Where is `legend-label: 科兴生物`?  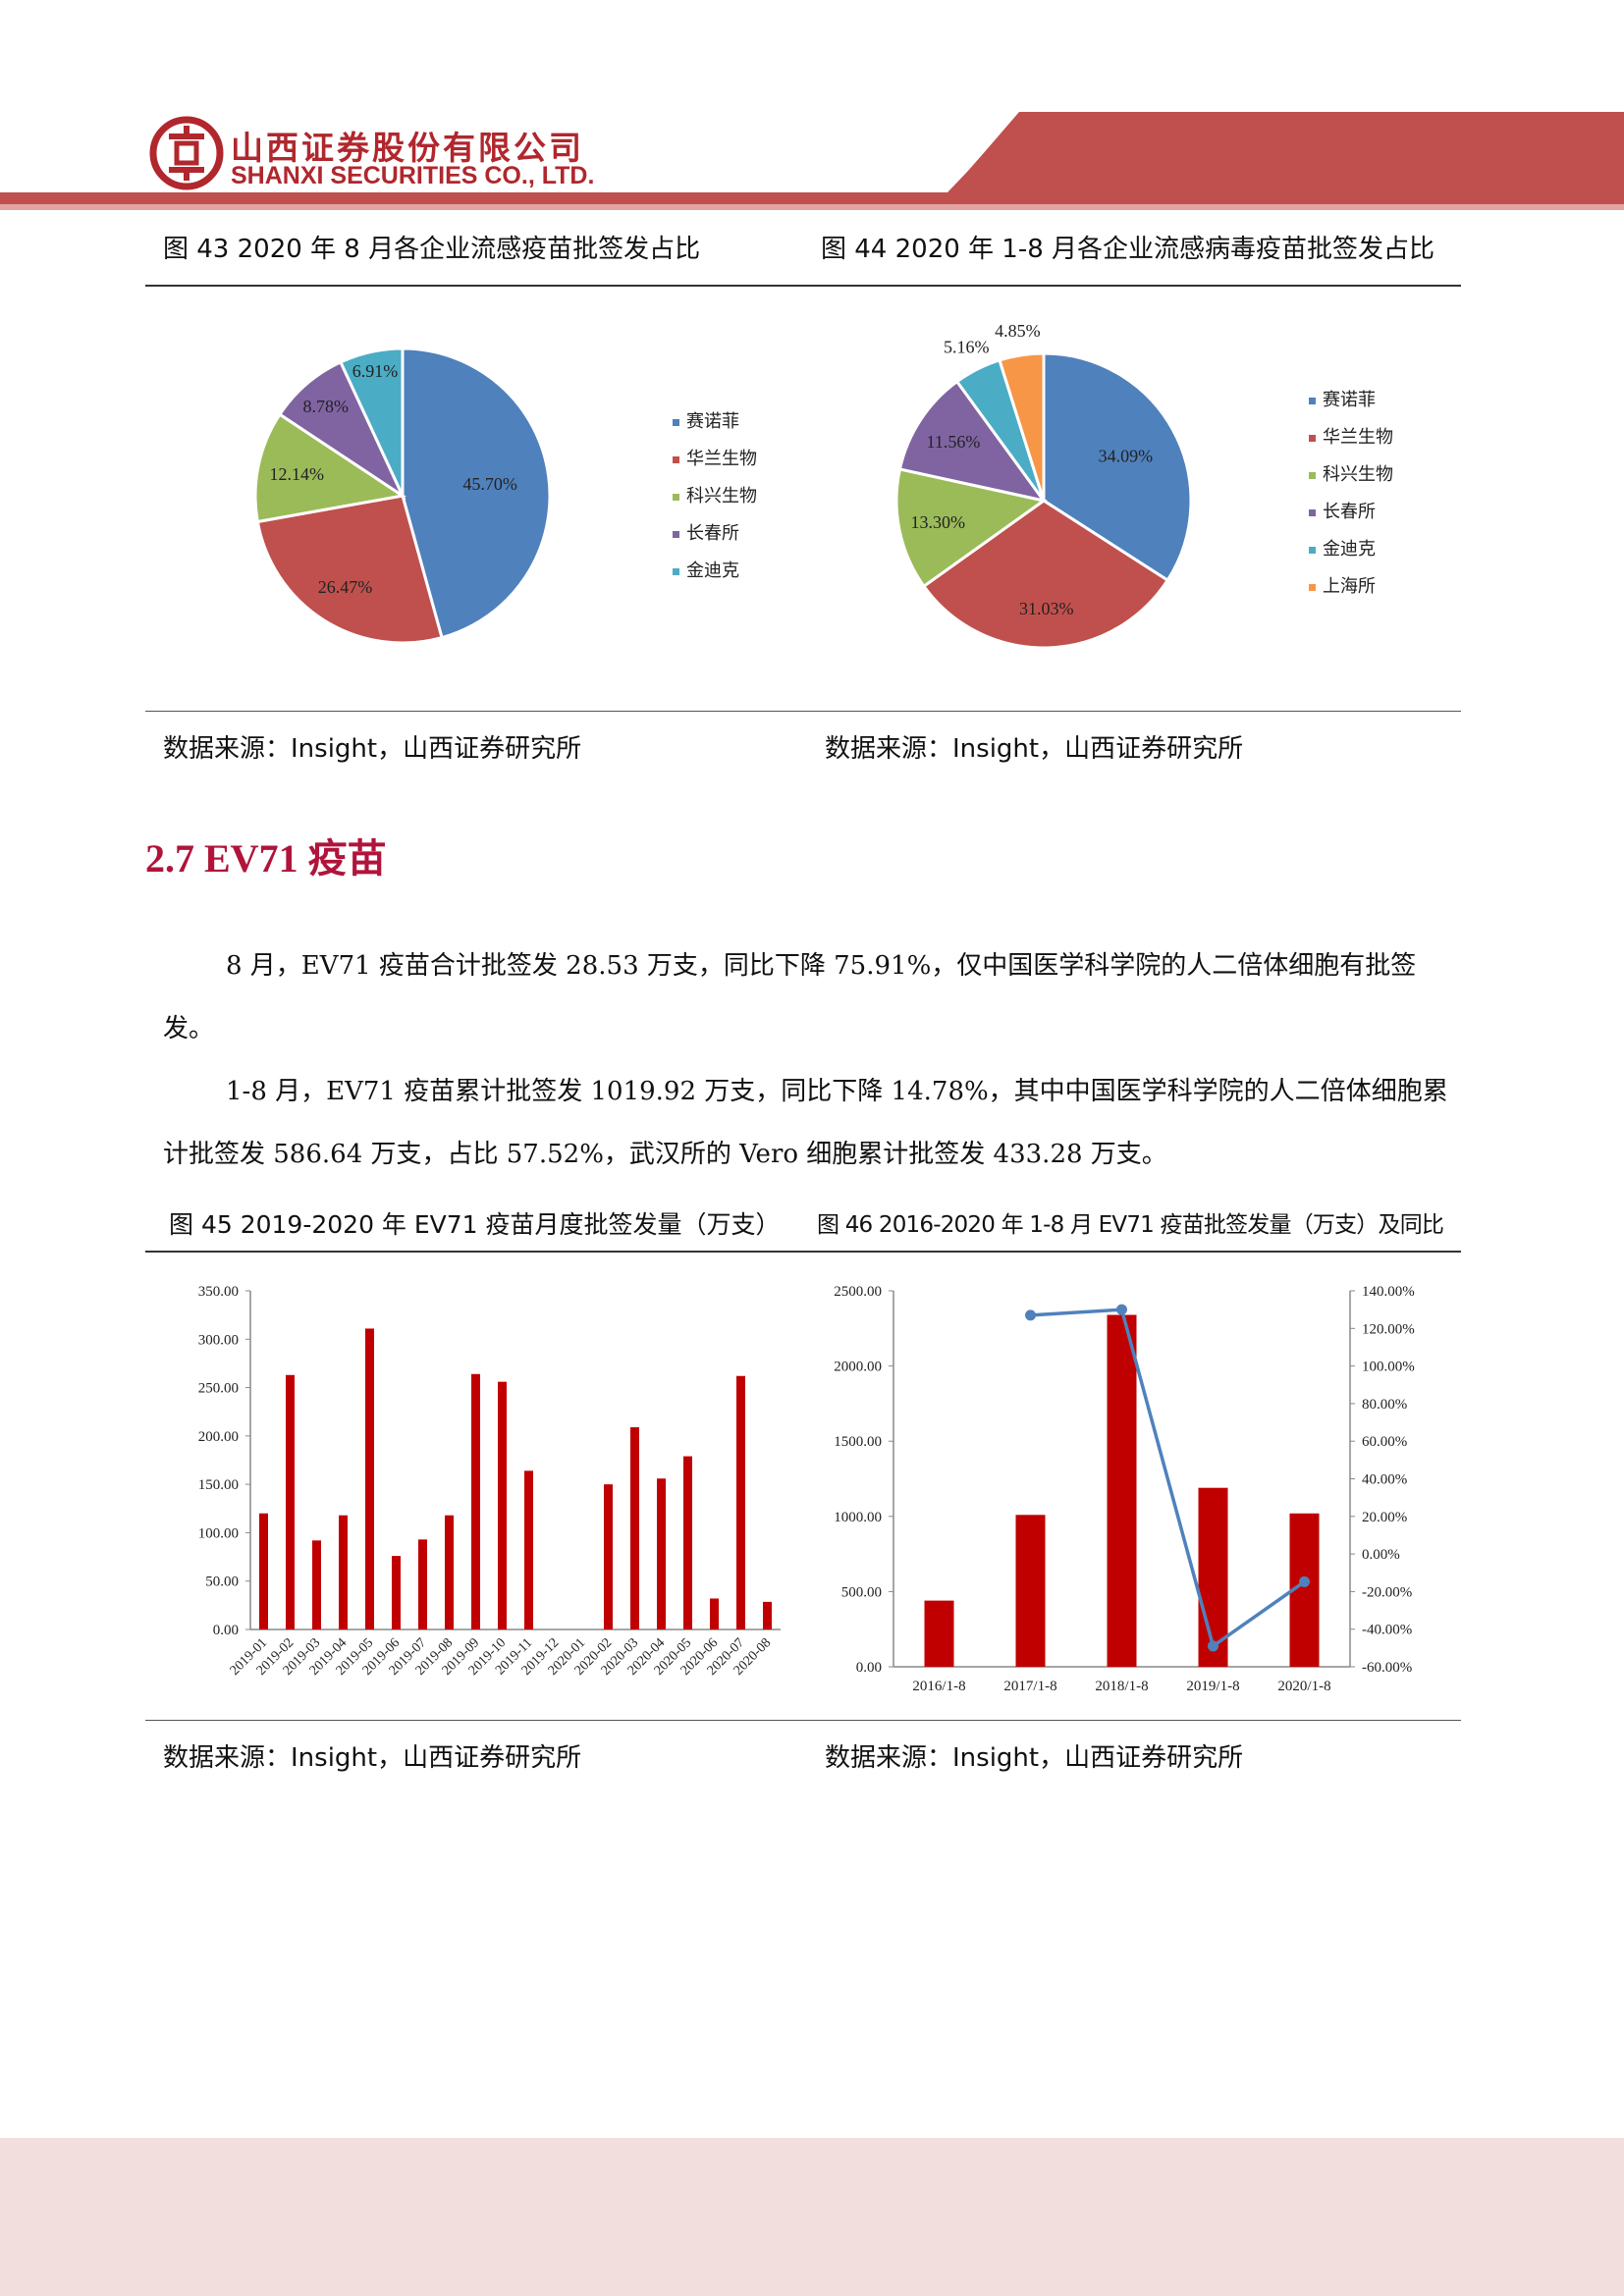 legend-label: 科兴生物 is located at coordinates (1358, 474).